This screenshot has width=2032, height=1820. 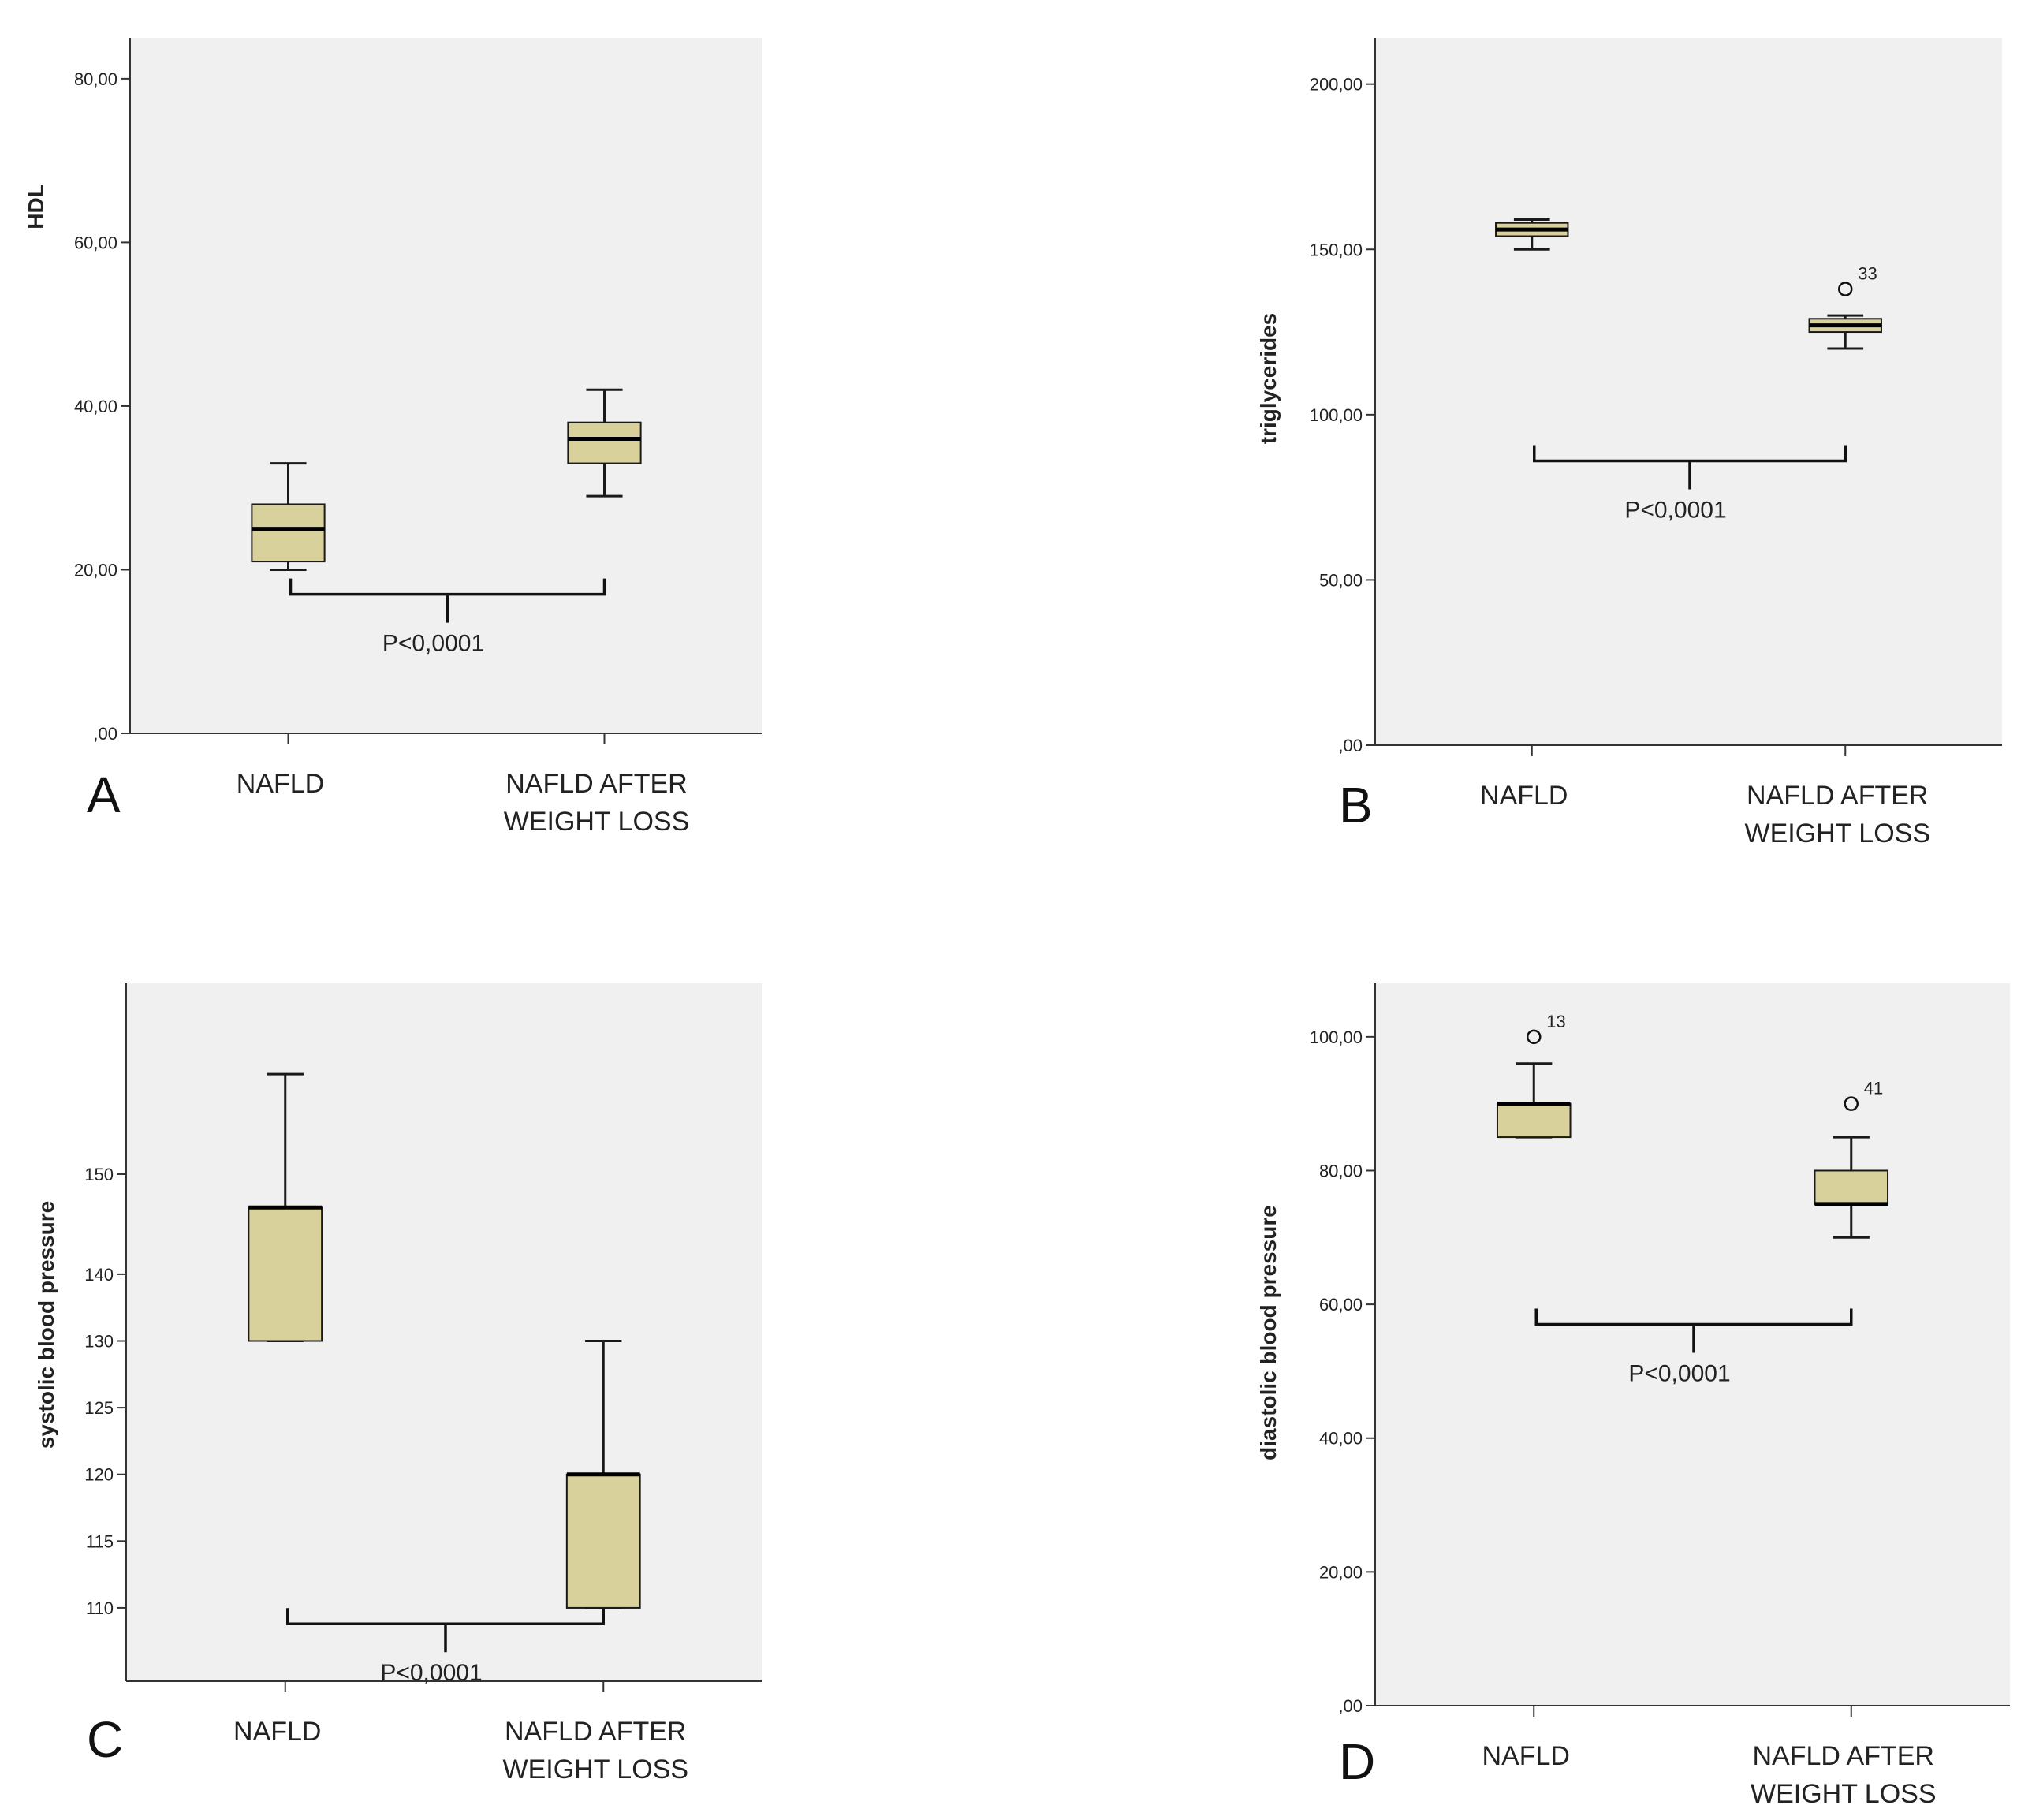 I want to click on outlier-label: 41, so click(x=1874, y=1088).